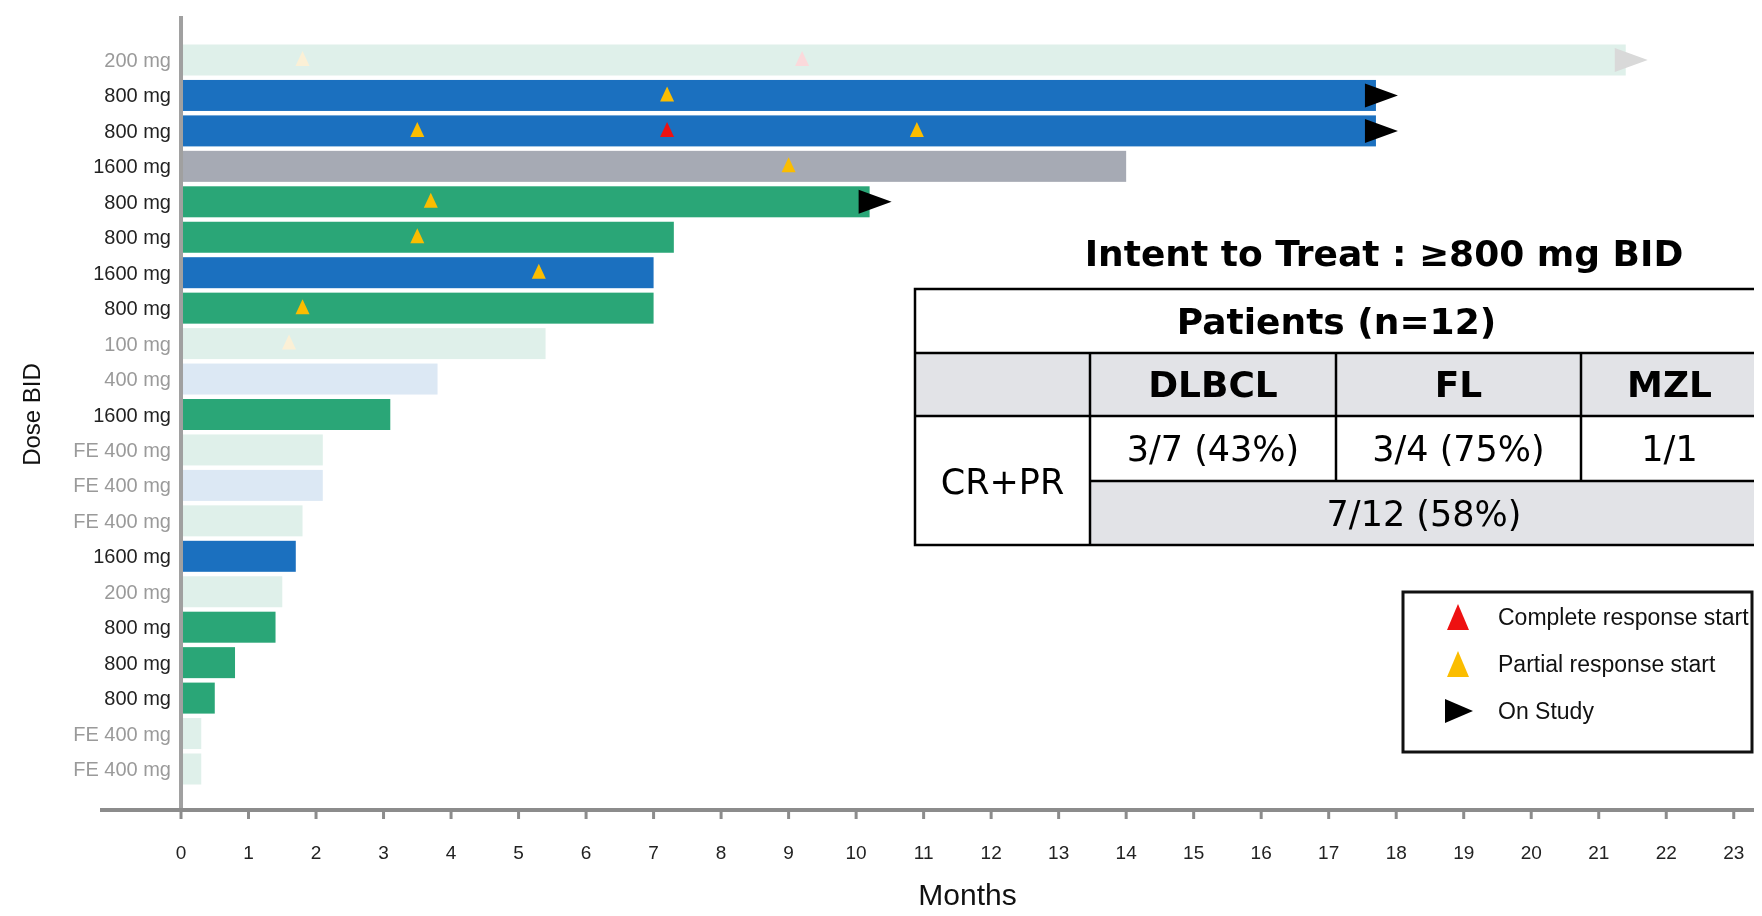 This screenshot has width=1762, height=916. Describe the element at coordinates (1126, 852) in the screenshot. I see `x-tick-label: 14` at that location.